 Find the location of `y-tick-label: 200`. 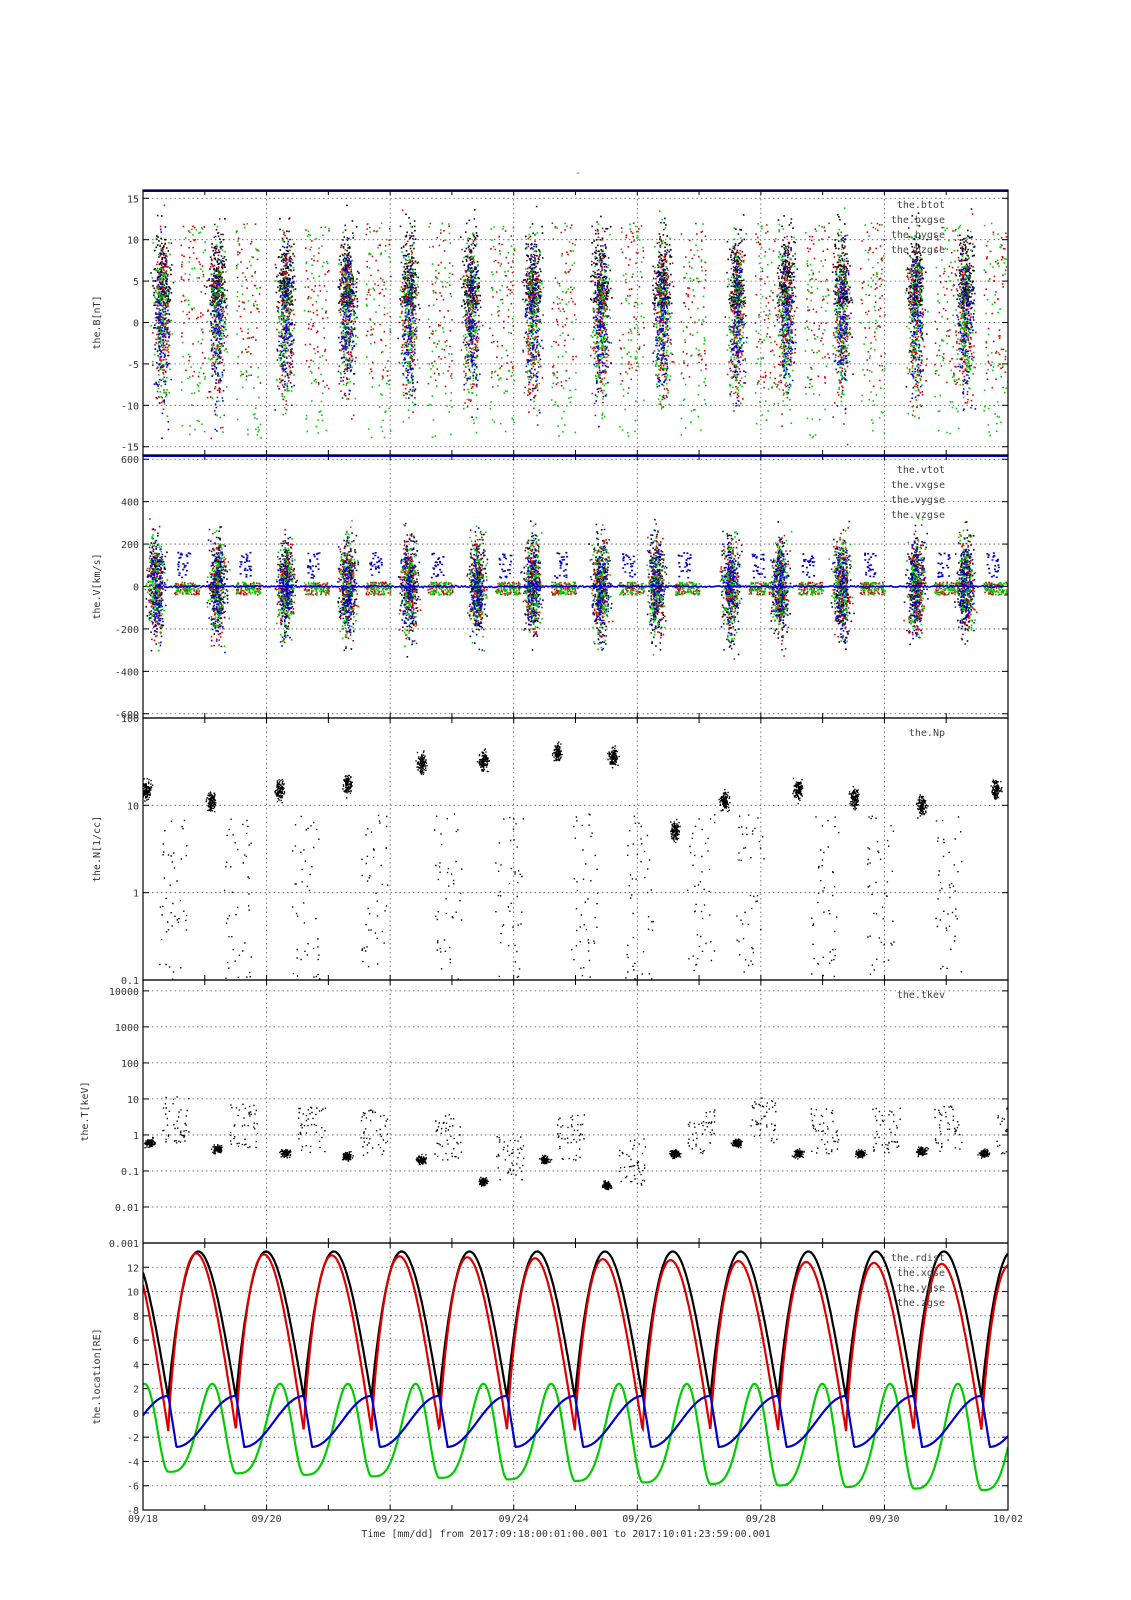

y-tick-label: 200 is located at coordinates (130, 545).